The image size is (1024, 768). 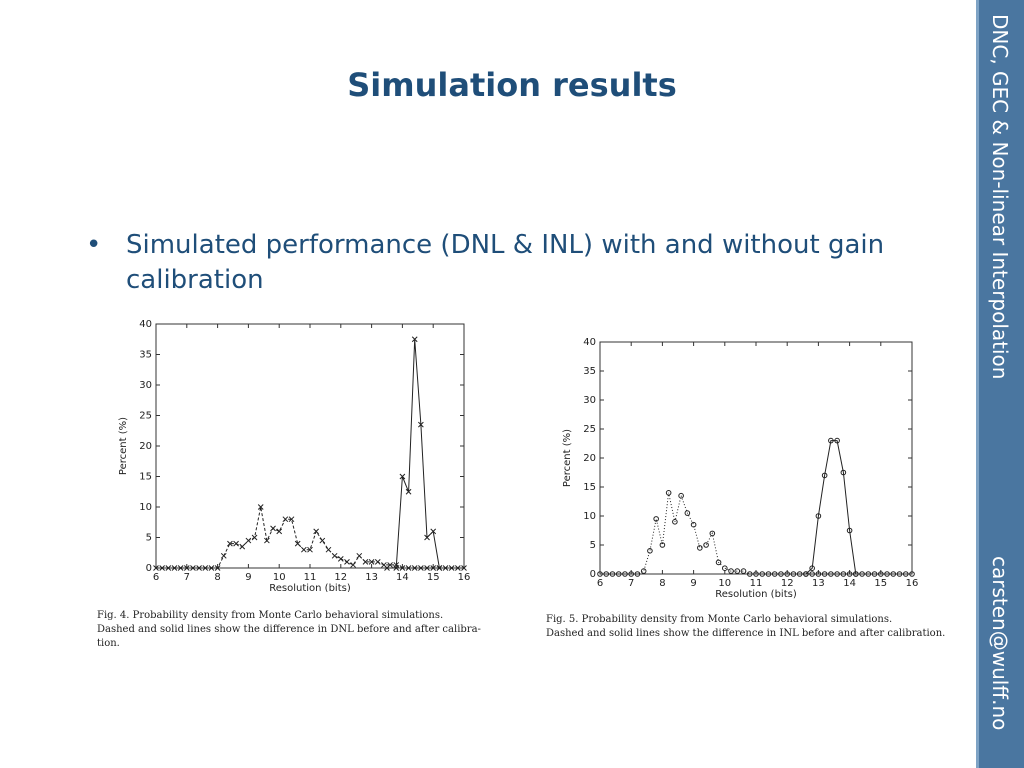 I want to click on y-axis-label: Percent (%), so click(x=123, y=446).